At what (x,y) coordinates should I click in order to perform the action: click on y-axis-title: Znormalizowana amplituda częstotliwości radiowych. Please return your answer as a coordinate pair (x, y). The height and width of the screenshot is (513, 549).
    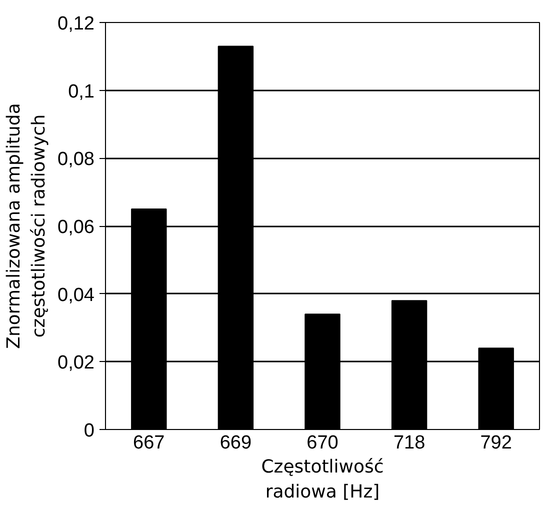
    Looking at the image, I should click on (26, 226).